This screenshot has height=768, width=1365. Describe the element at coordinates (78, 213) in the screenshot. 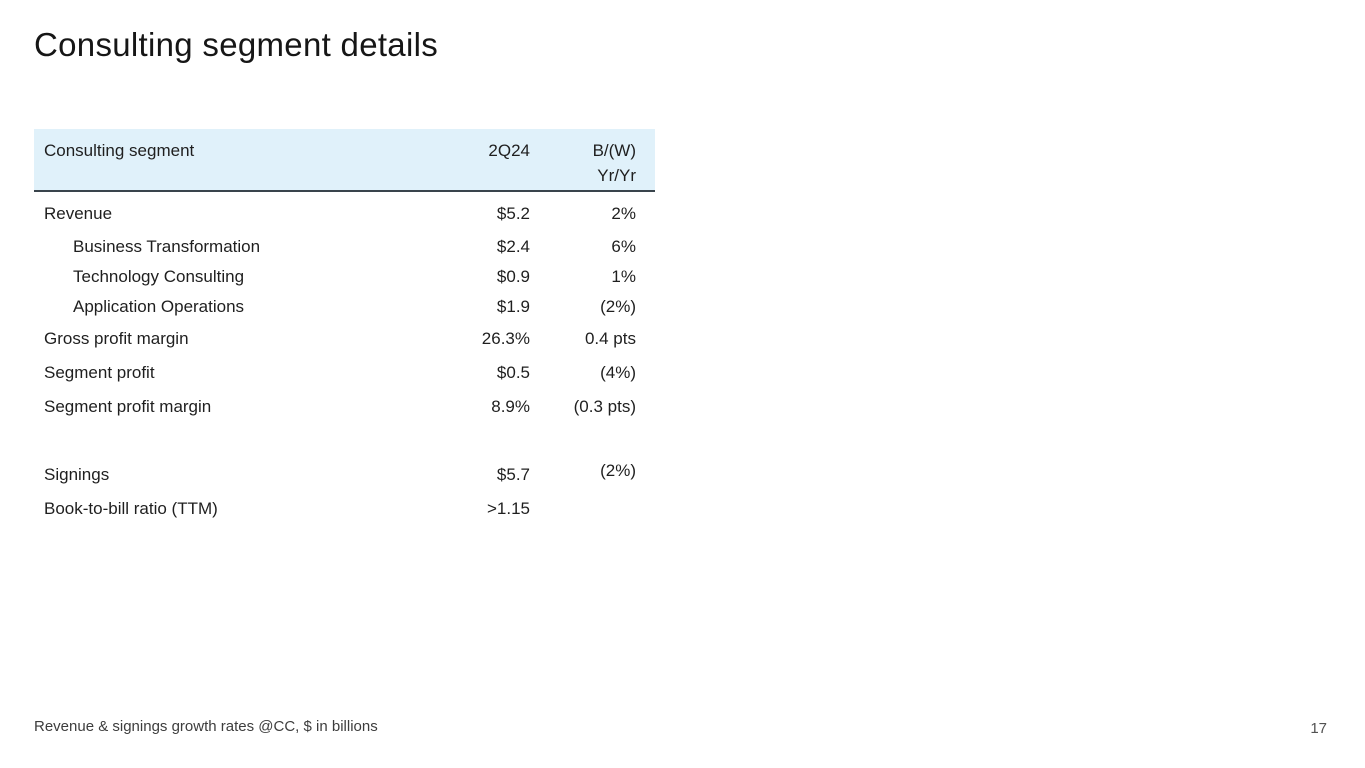

I see `row-label: Revenue` at that location.